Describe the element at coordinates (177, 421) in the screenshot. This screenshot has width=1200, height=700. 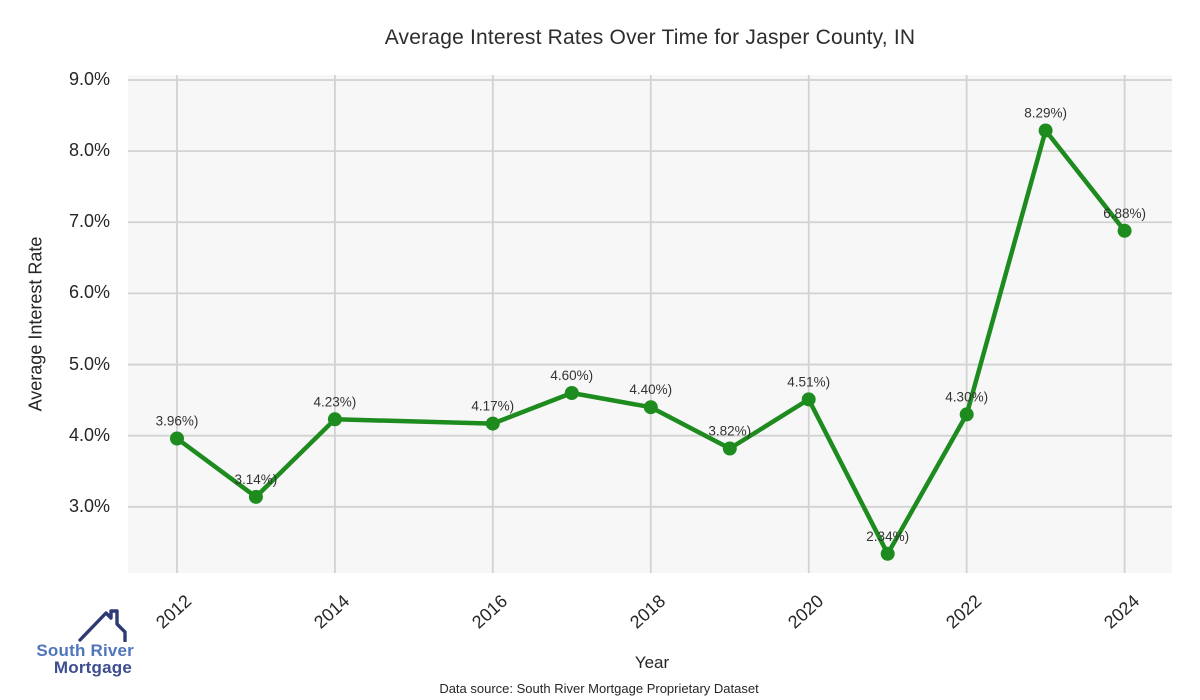
I see `data-point-label: 3.96%)` at that location.